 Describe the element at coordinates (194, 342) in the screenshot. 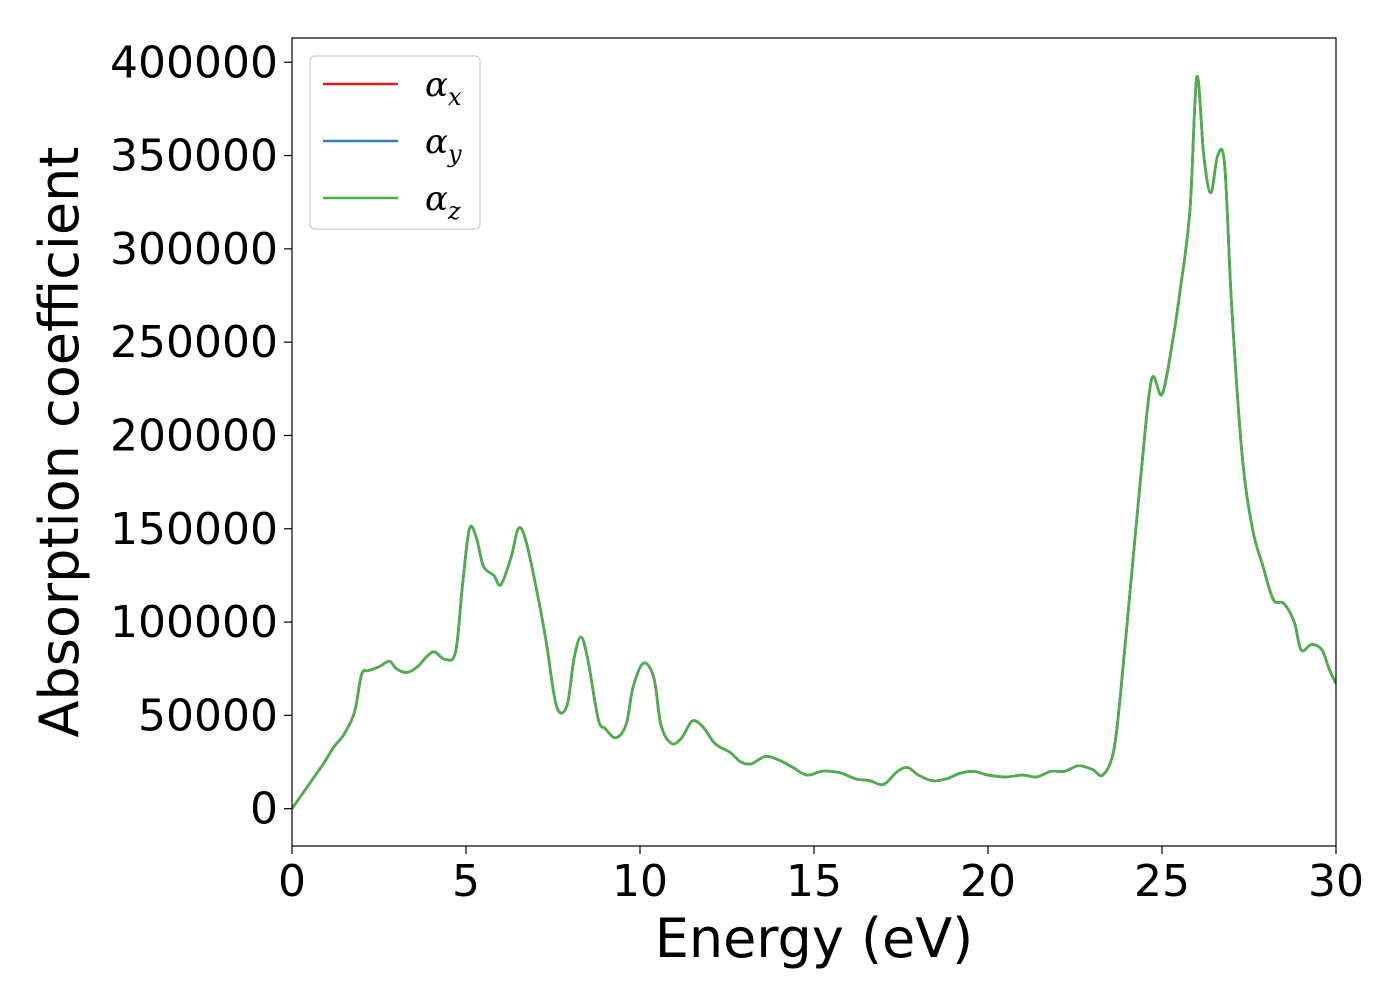

I see `y-tick-label: 250000` at that location.